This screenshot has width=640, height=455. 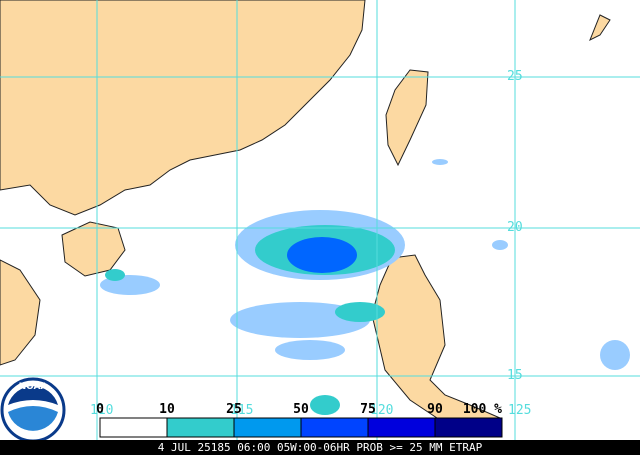 I want to click on legend-label: 10, so click(x=167, y=409).